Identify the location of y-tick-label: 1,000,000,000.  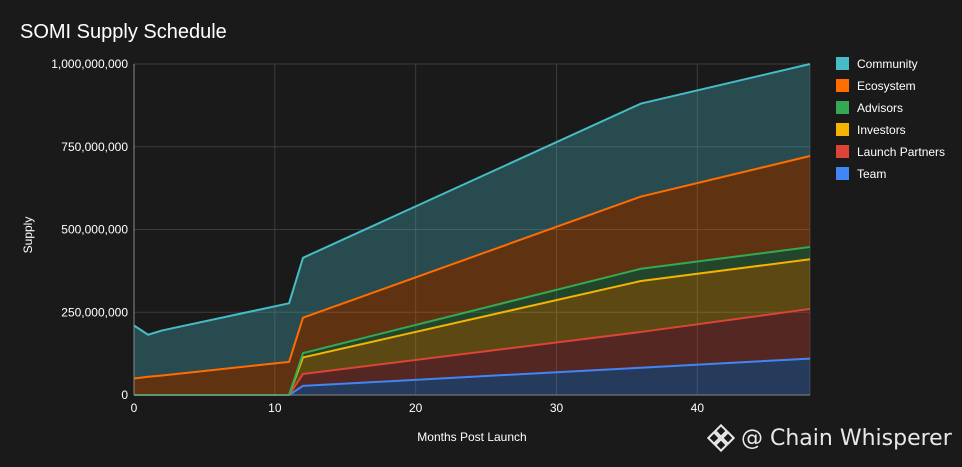
(89, 64).